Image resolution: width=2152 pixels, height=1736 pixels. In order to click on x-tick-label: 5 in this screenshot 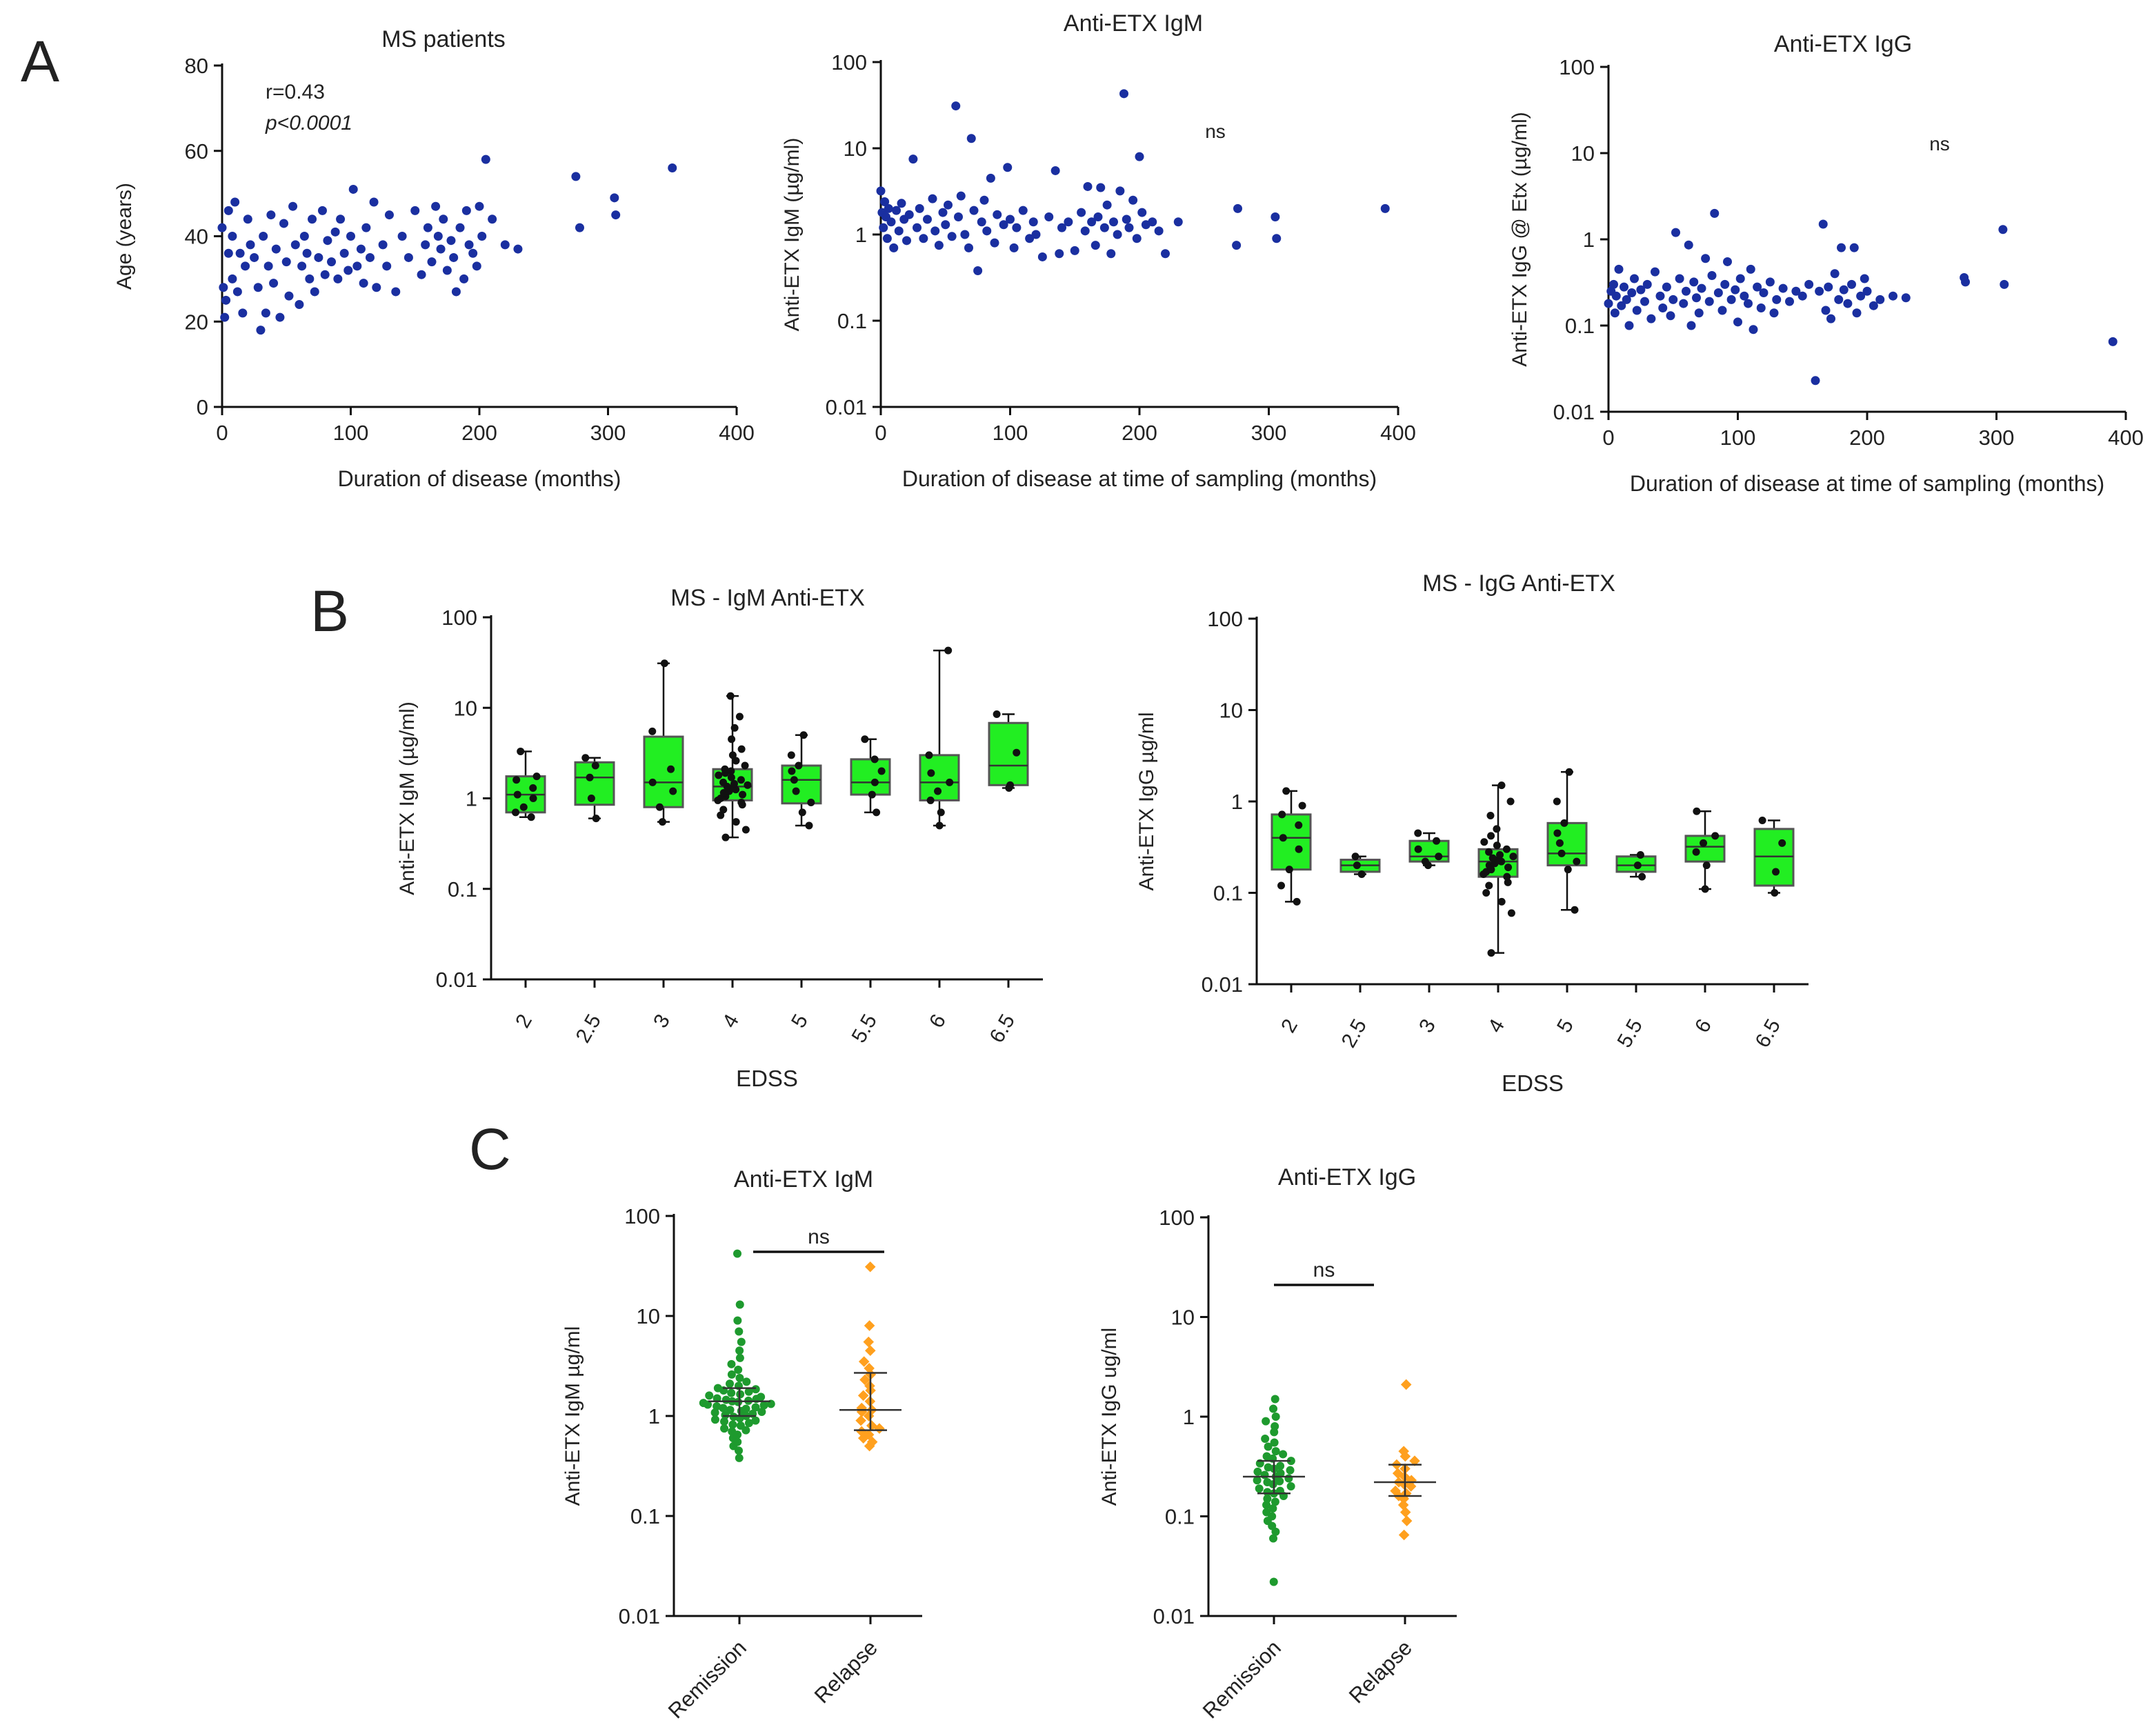, I will do `click(800, 1021)`.